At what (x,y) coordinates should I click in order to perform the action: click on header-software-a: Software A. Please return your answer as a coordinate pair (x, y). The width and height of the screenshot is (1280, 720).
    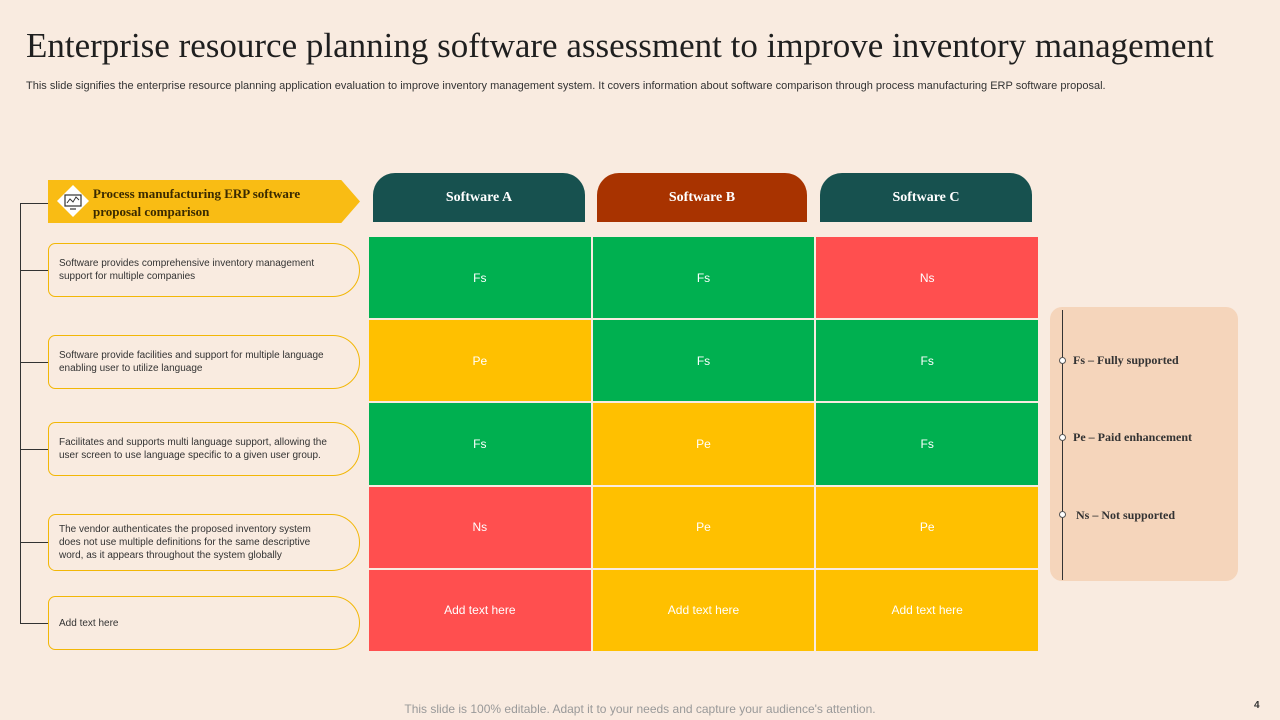
    Looking at the image, I should click on (479, 197).